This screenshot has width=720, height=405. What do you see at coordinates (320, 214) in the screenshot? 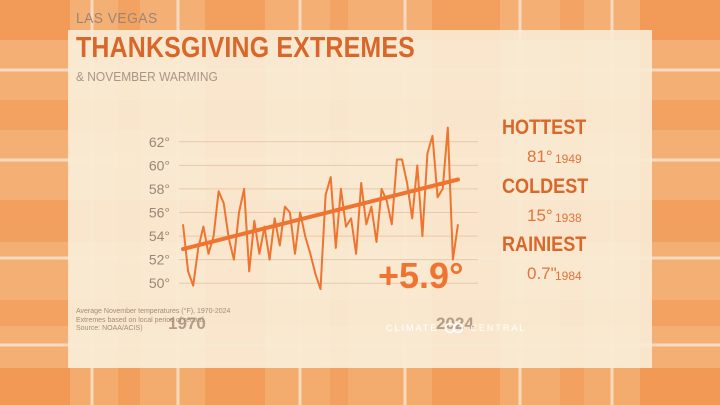
I see `trend-line` at bounding box center [320, 214].